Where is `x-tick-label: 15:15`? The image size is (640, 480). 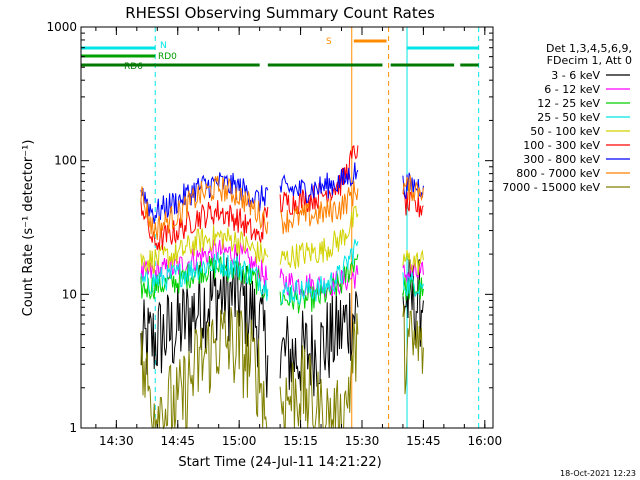
x-tick-label: 15:15 is located at coordinates (300, 441).